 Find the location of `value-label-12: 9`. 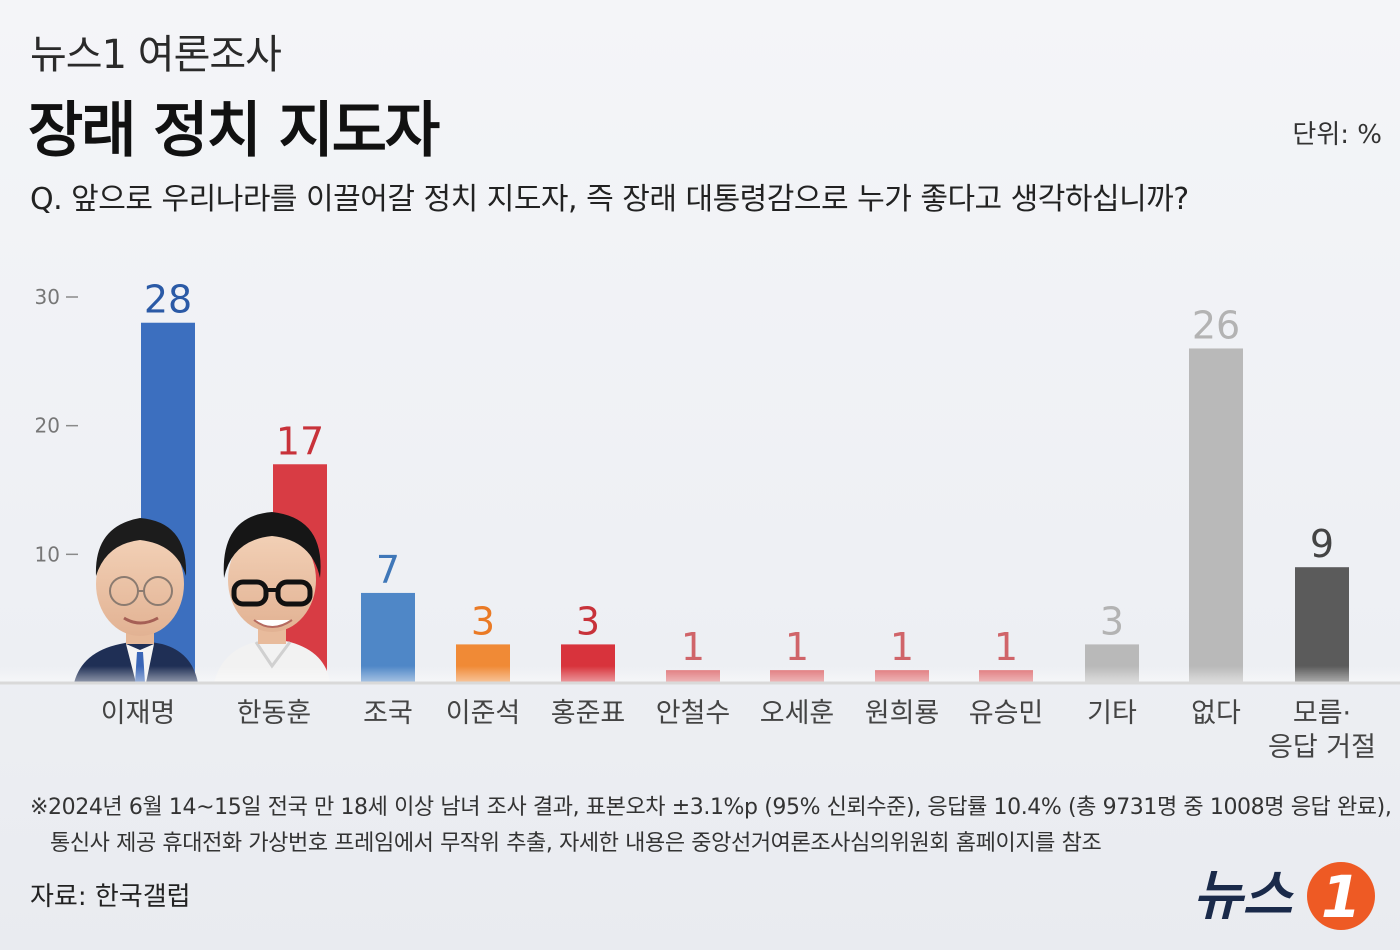

value-label-12: 9 is located at coordinates (1322, 544).